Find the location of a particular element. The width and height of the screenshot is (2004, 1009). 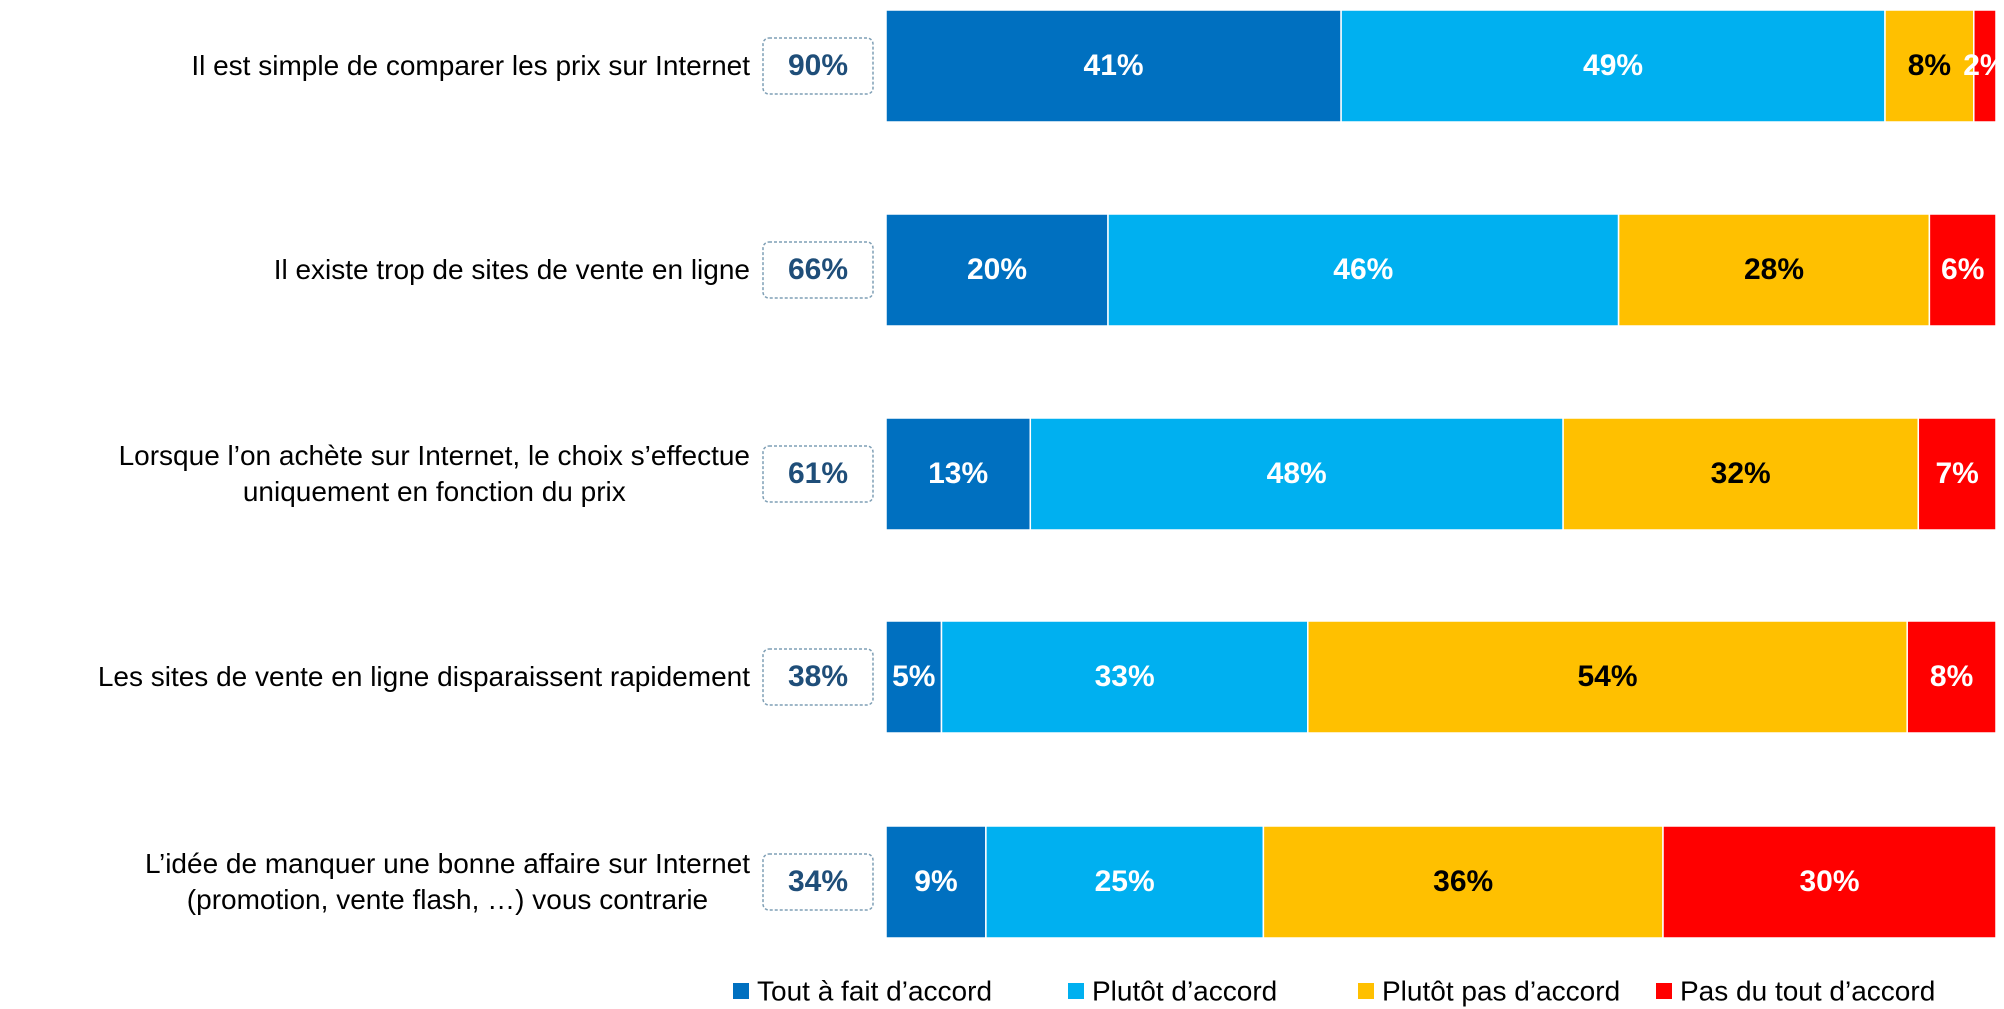

legend-label: Plutôt d’accord is located at coordinates (1184, 990).